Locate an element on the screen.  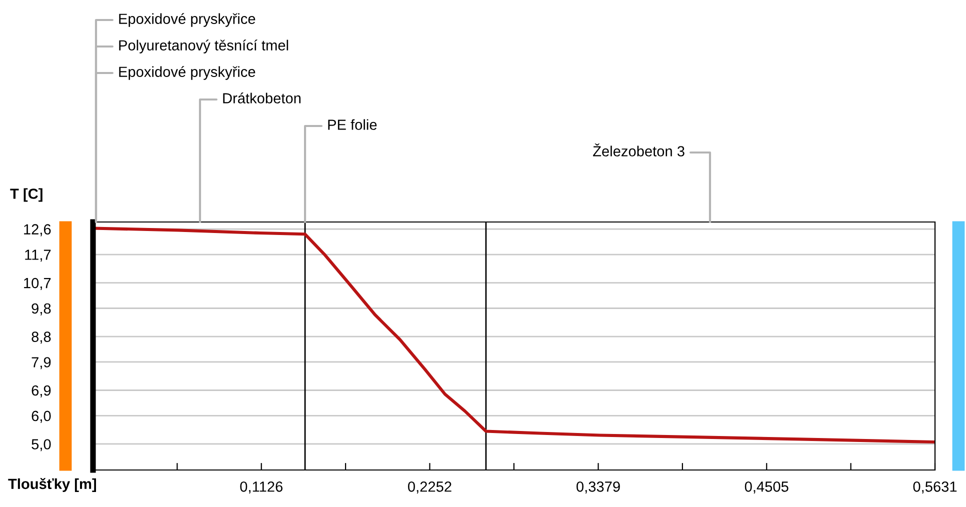
y-tick-label: 6,9 is located at coordinates (41, 391).